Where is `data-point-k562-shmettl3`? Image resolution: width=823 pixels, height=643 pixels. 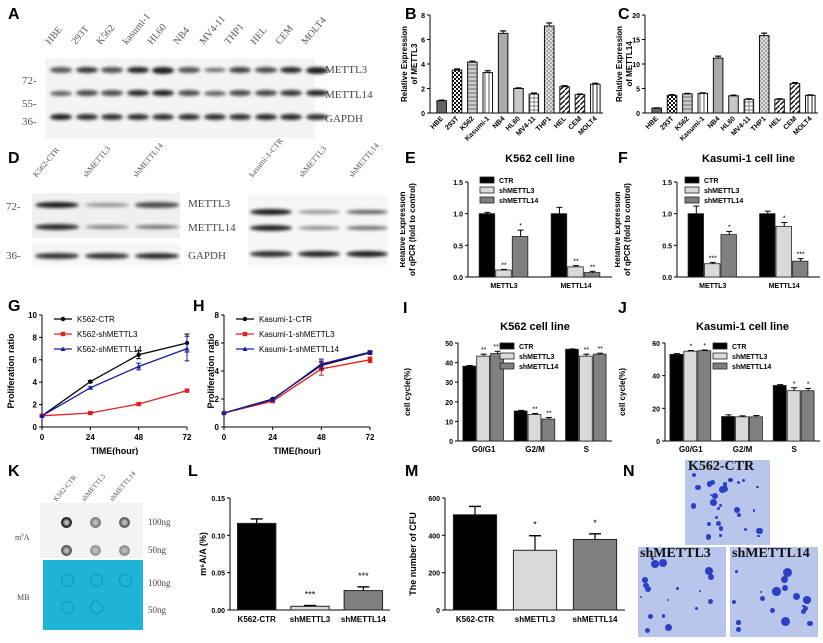
data-point-k562-shmettl3 is located at coordinates (90, 413).